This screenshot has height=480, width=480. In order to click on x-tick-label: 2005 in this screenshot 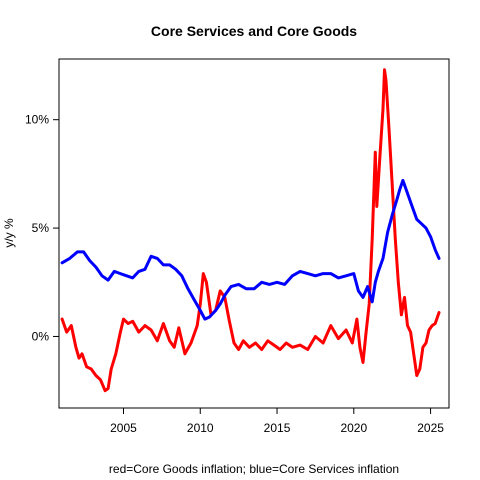, I will do `click(123, 428)`.